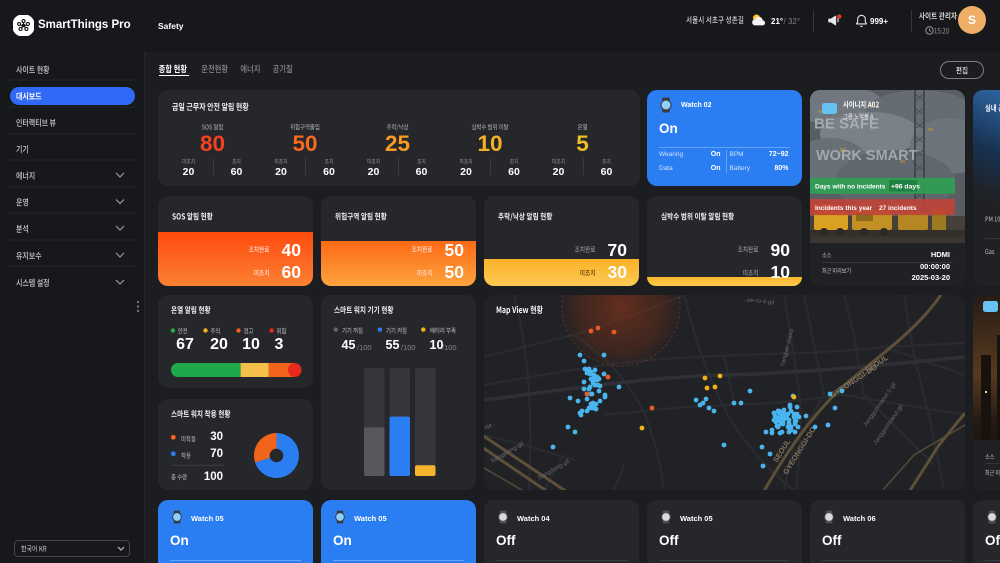 Image resolution: width=1000 pixels, height=563 pixels. What do you see at coordinates (867, 156) in the screenshot?
I see `svg-text: WORK SMART` at bounding box center [867, 156].